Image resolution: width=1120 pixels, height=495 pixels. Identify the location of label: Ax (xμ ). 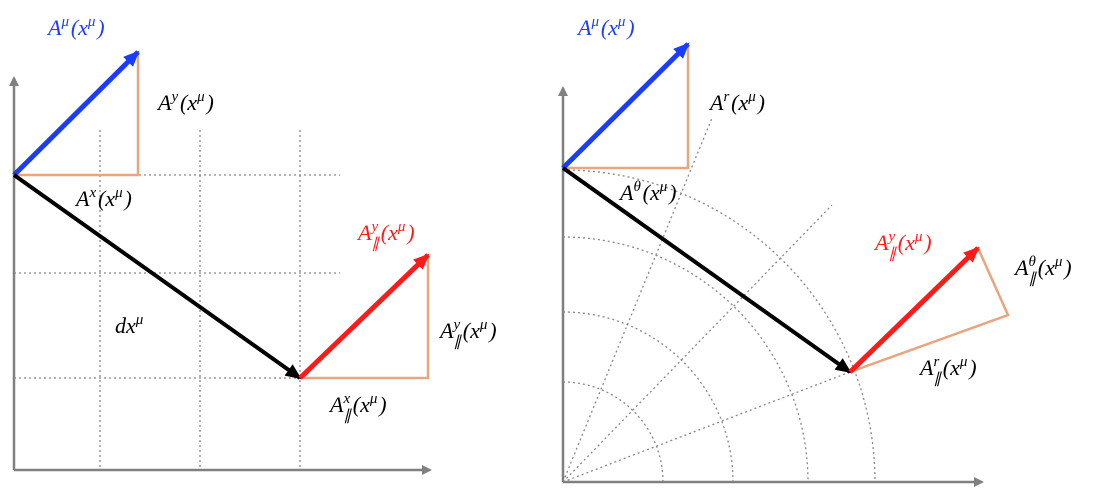
(103, 198).